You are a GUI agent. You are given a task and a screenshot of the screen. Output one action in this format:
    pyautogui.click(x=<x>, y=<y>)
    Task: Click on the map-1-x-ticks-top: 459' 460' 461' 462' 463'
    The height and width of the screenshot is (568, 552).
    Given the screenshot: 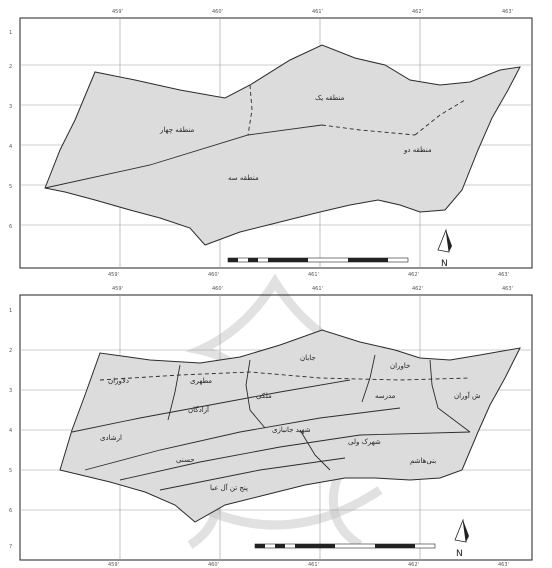 What is the action you would take?
    pyautogui.click(x=312, y=12)
    